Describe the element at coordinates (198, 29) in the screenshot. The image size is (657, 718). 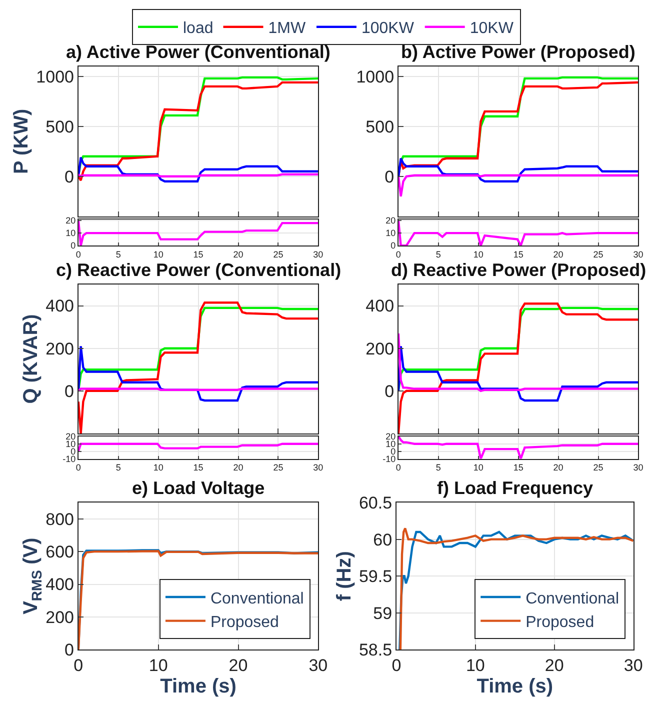
I see `legend-label: load` at that location.